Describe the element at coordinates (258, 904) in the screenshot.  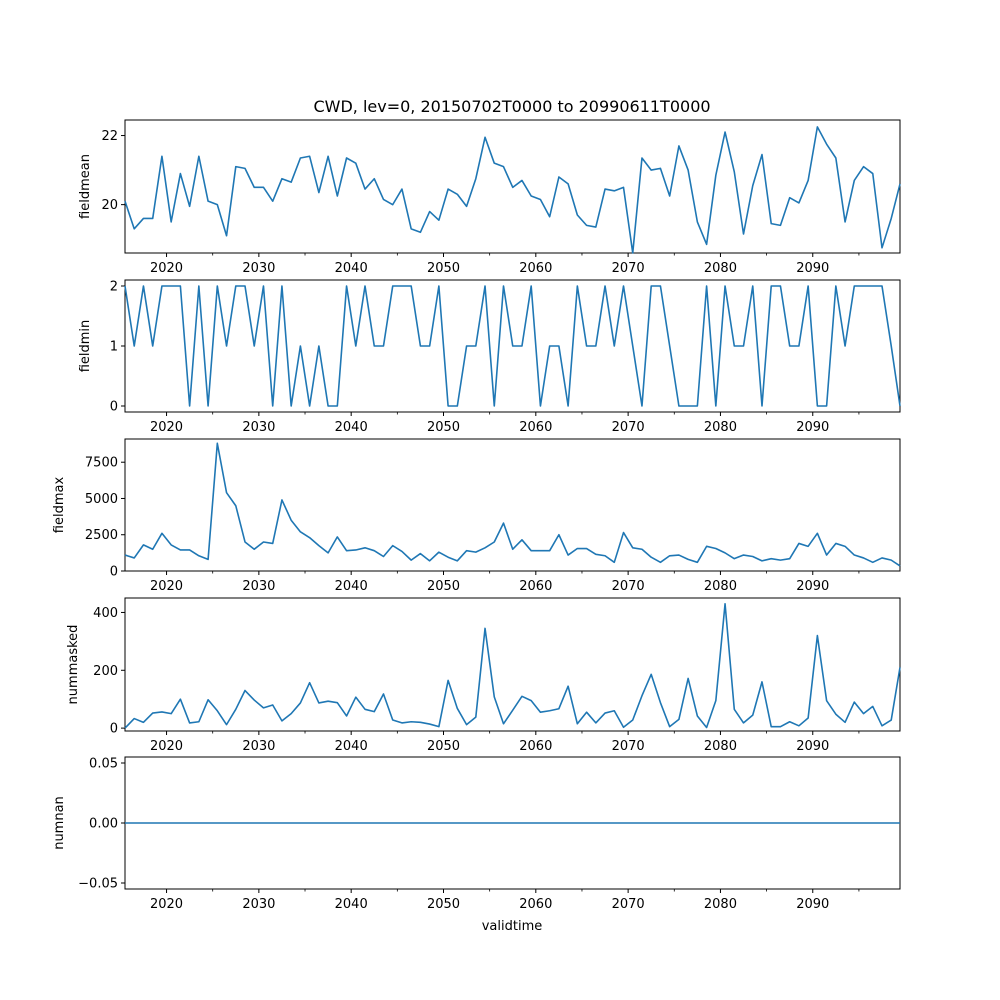
I see `numnan-x-tick-label-2030: 2030` at that location.